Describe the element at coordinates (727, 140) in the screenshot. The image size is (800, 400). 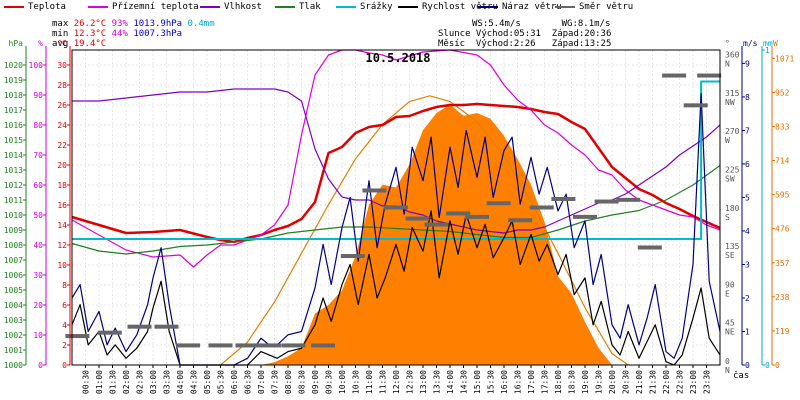
I see `direction-tick-label: W` at that location.